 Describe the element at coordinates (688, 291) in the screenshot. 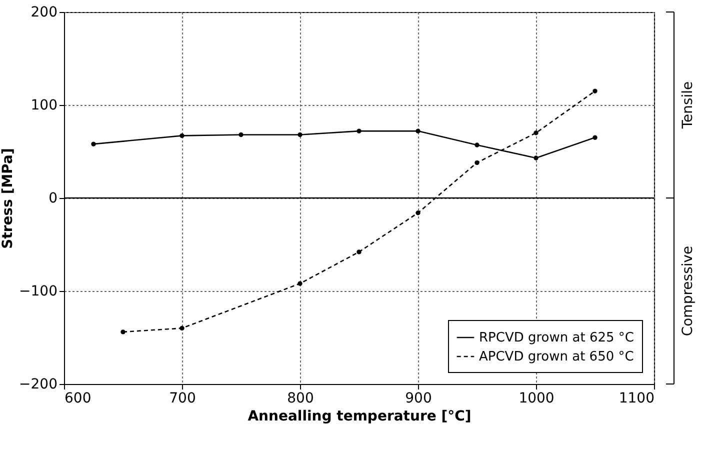

I see `text: Compressive` at that location.